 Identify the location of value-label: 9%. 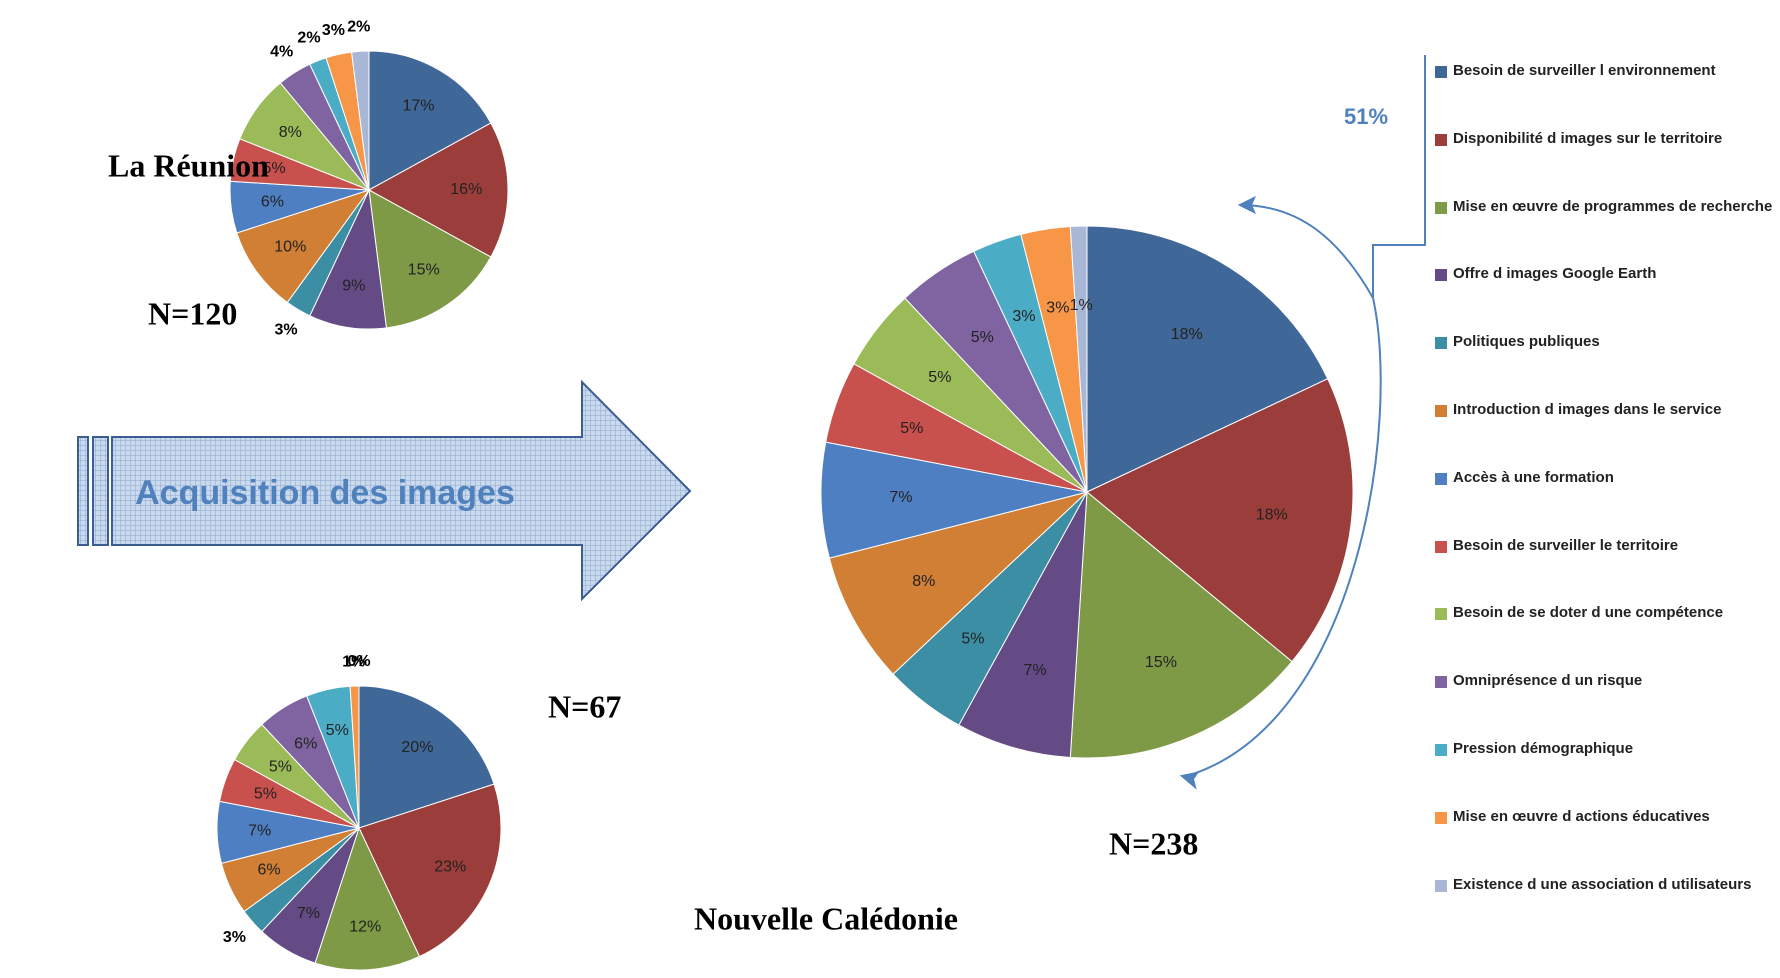
(353, 285).